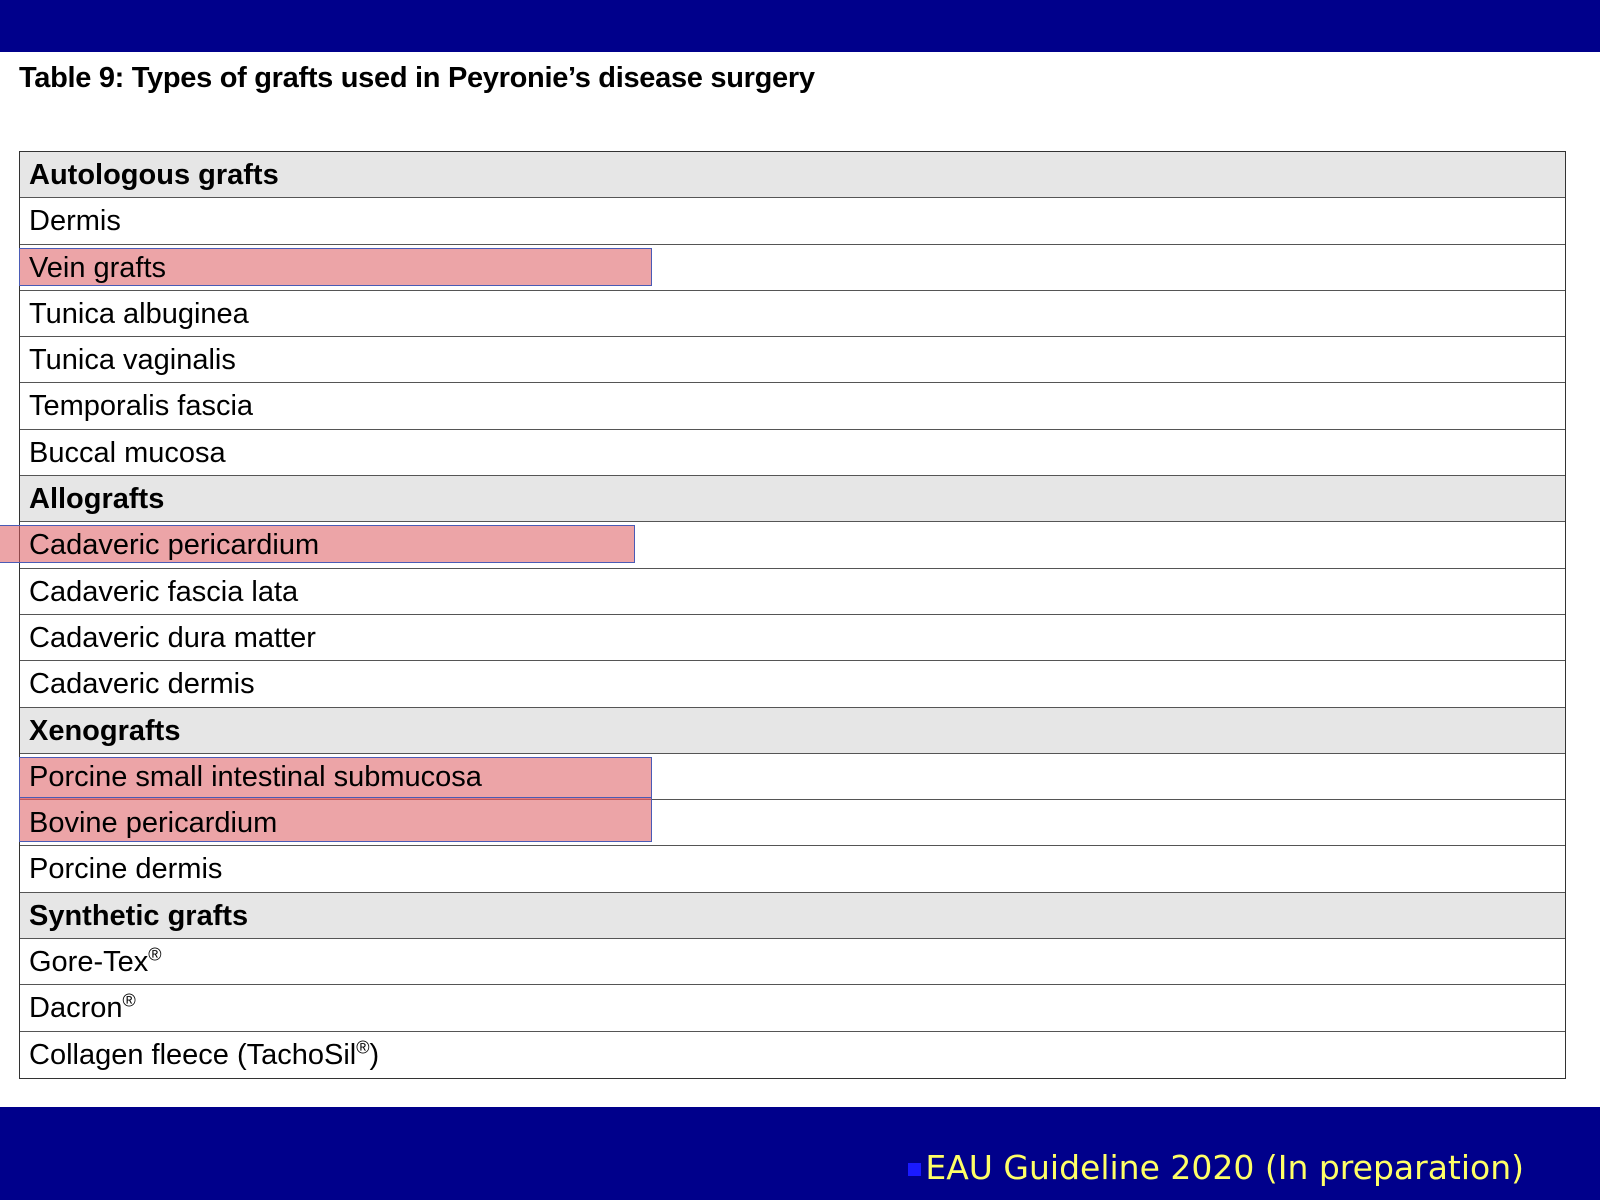  Describe the element at coordinates (98, 267) in the screenshot. I see `row-label: Vein grafts` at that location.